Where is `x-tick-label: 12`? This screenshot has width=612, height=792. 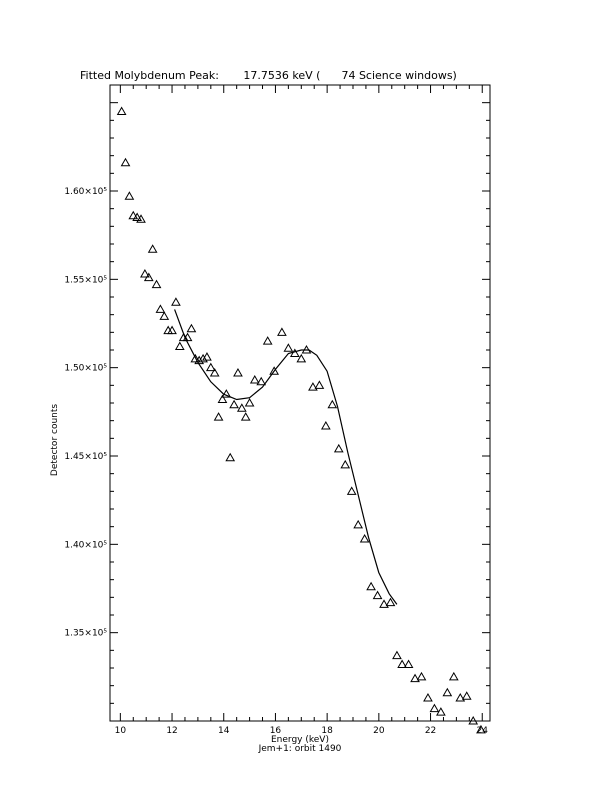 x-tick-label: 12 is located at coordinates (171, 731).